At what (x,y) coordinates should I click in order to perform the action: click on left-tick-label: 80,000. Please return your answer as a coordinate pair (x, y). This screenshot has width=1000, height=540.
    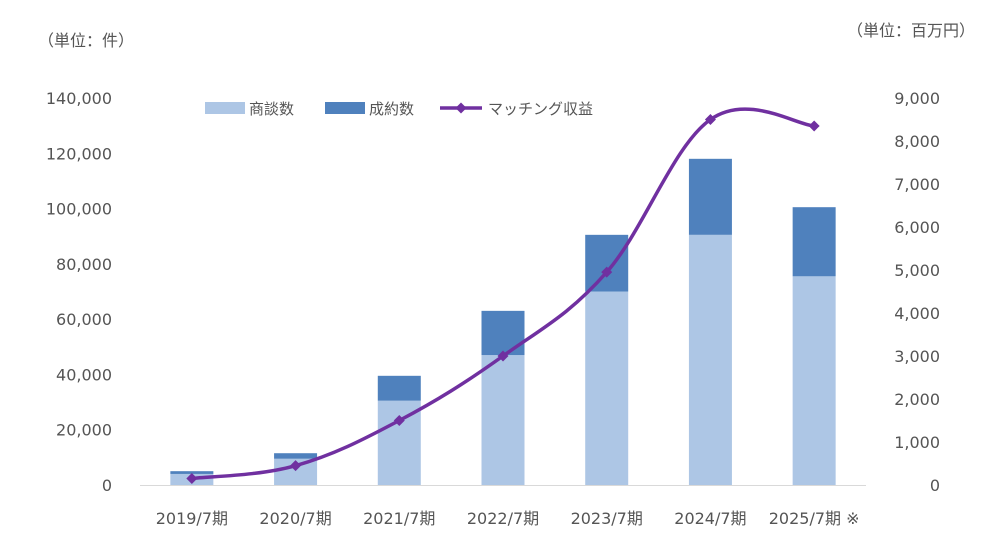
    Looking at the image, I should click on (84, 264).